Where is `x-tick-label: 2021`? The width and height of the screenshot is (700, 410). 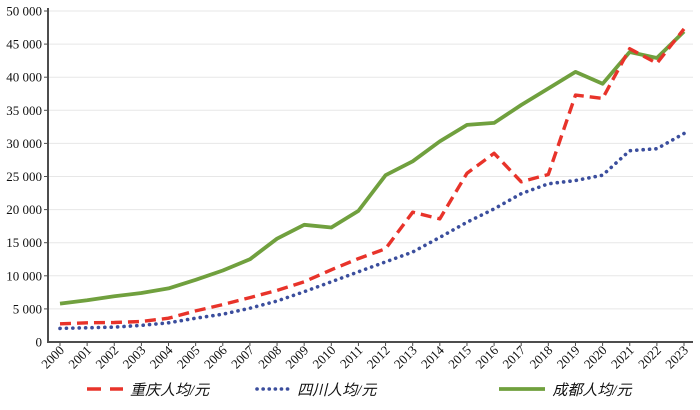 x-tick-label: 2021 is located at coordinates (622, 357).